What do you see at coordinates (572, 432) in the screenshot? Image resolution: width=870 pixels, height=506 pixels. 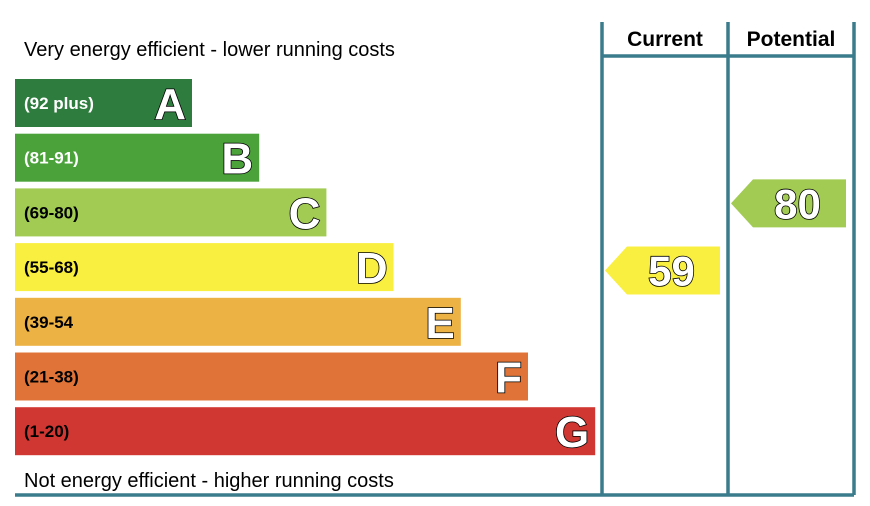 I see `band-g-letter: G` at bounding box center [572, 432].